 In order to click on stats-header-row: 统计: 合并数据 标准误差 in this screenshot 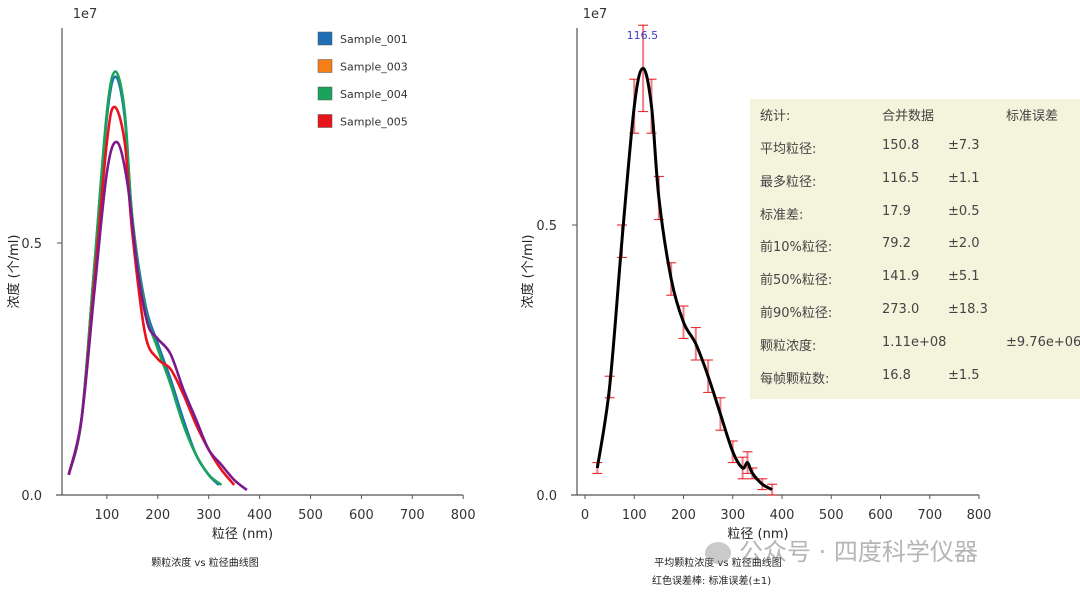, I will do `click(920, 115)`.